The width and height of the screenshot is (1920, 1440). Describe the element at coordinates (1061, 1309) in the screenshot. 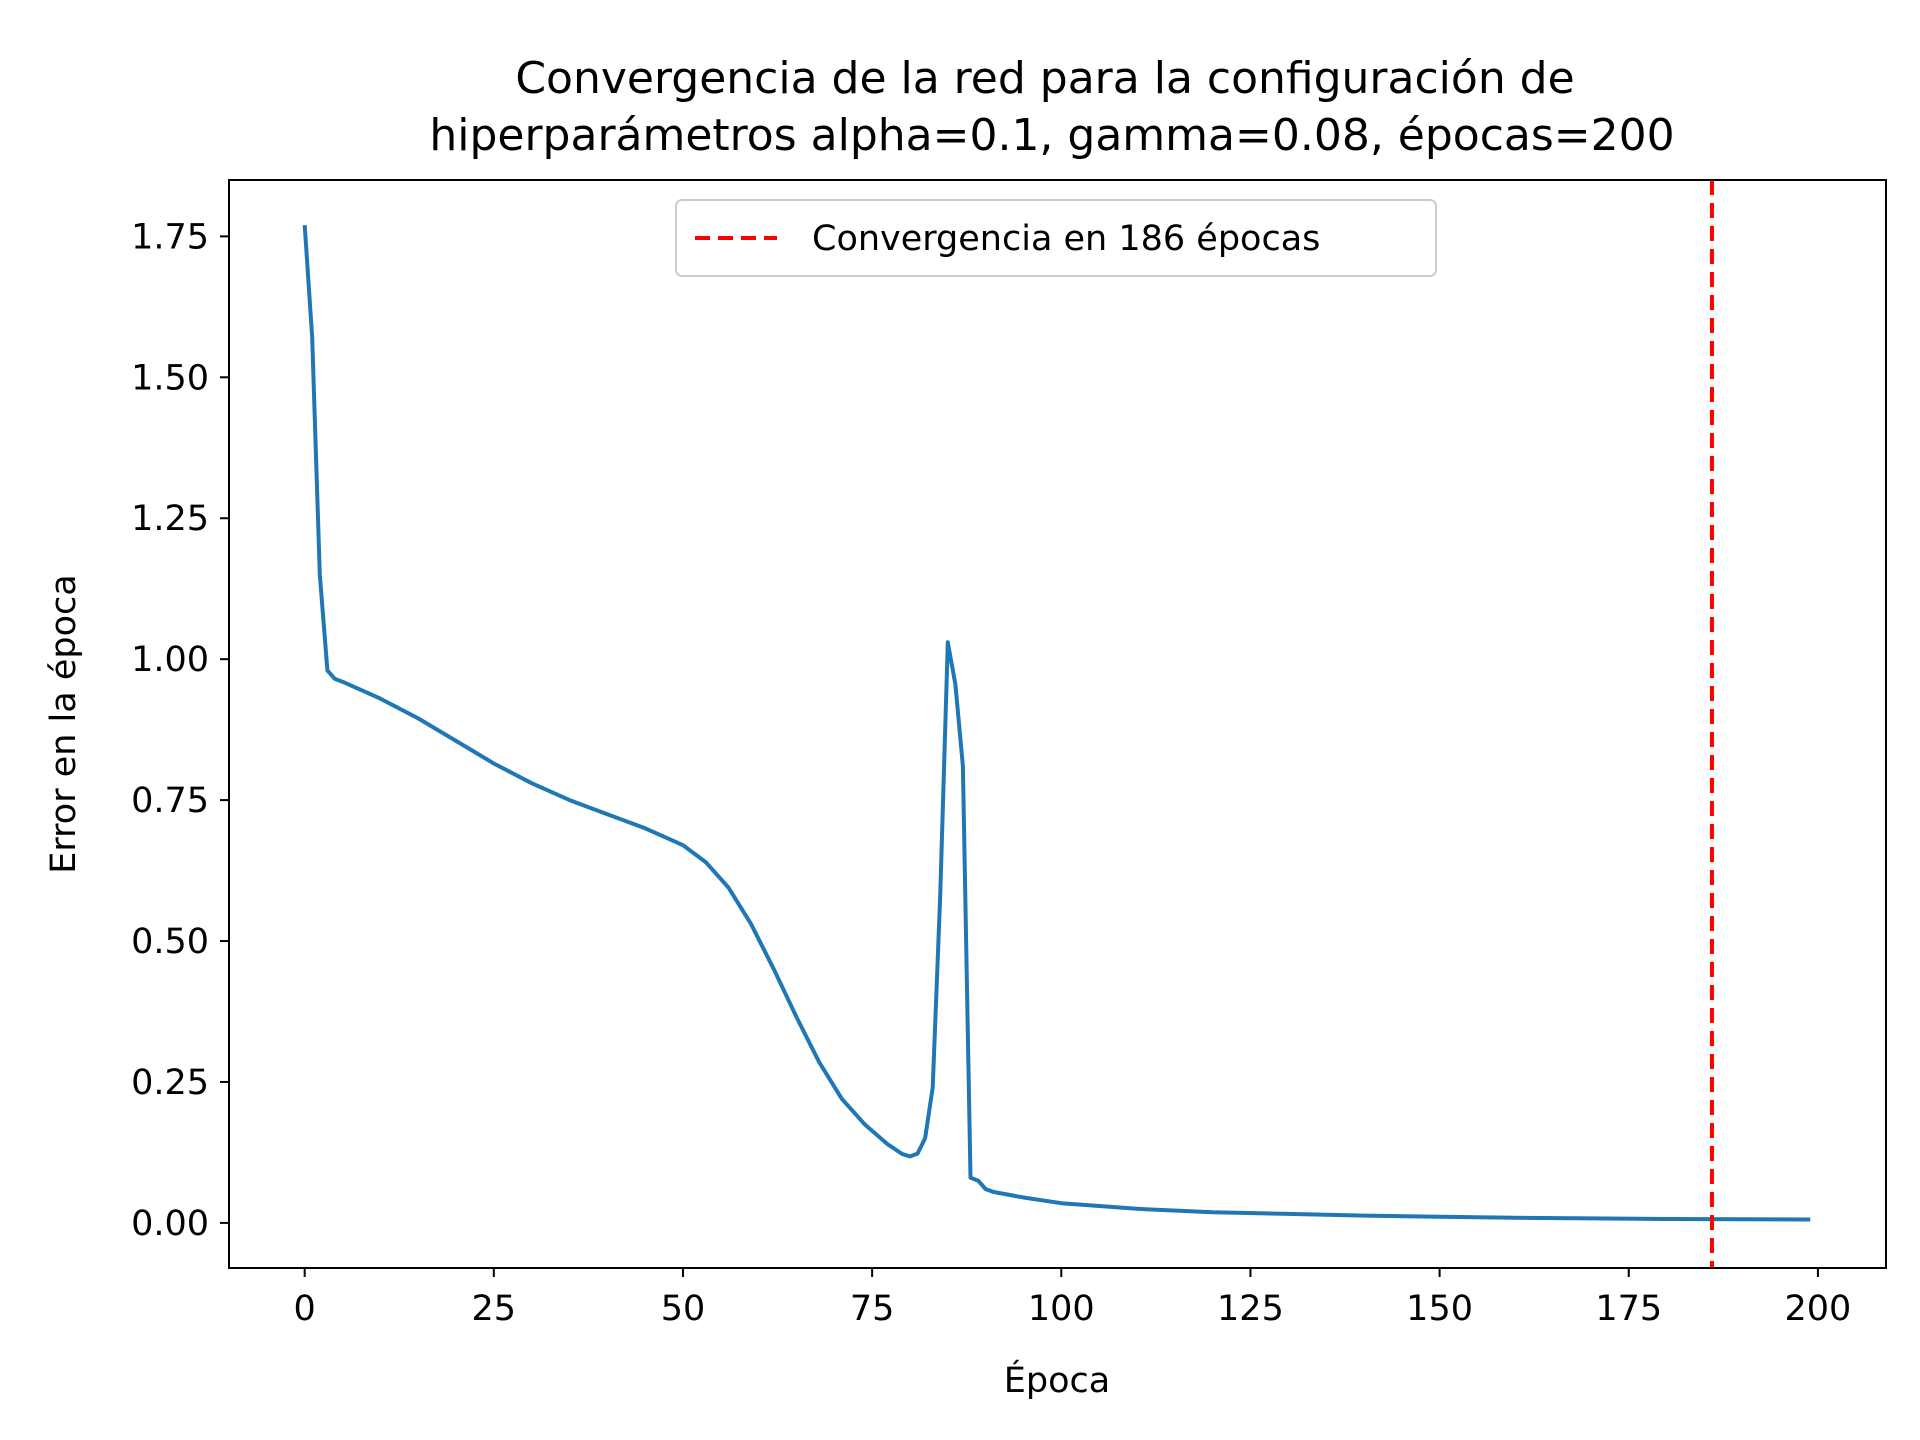

I see `x-tick-label: 100` at that location.